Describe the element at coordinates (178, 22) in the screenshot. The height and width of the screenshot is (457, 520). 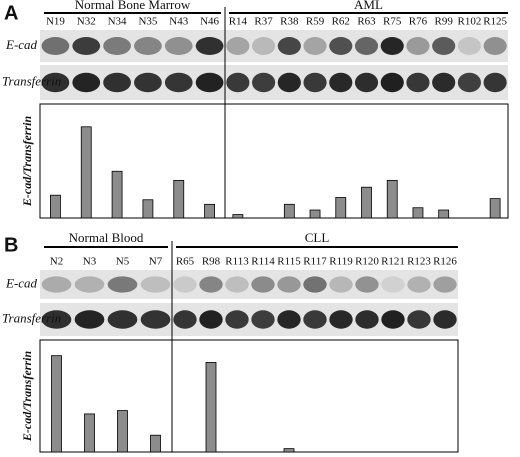
I see `lane-label: N43` at that location.